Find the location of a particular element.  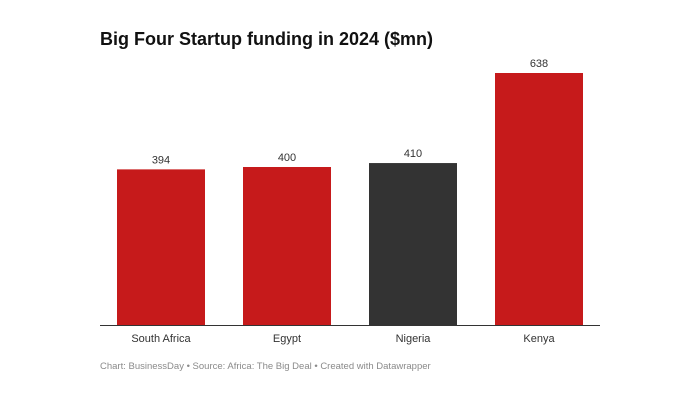

value-label-south-africa: 394 is located at coordinates (161, 160).